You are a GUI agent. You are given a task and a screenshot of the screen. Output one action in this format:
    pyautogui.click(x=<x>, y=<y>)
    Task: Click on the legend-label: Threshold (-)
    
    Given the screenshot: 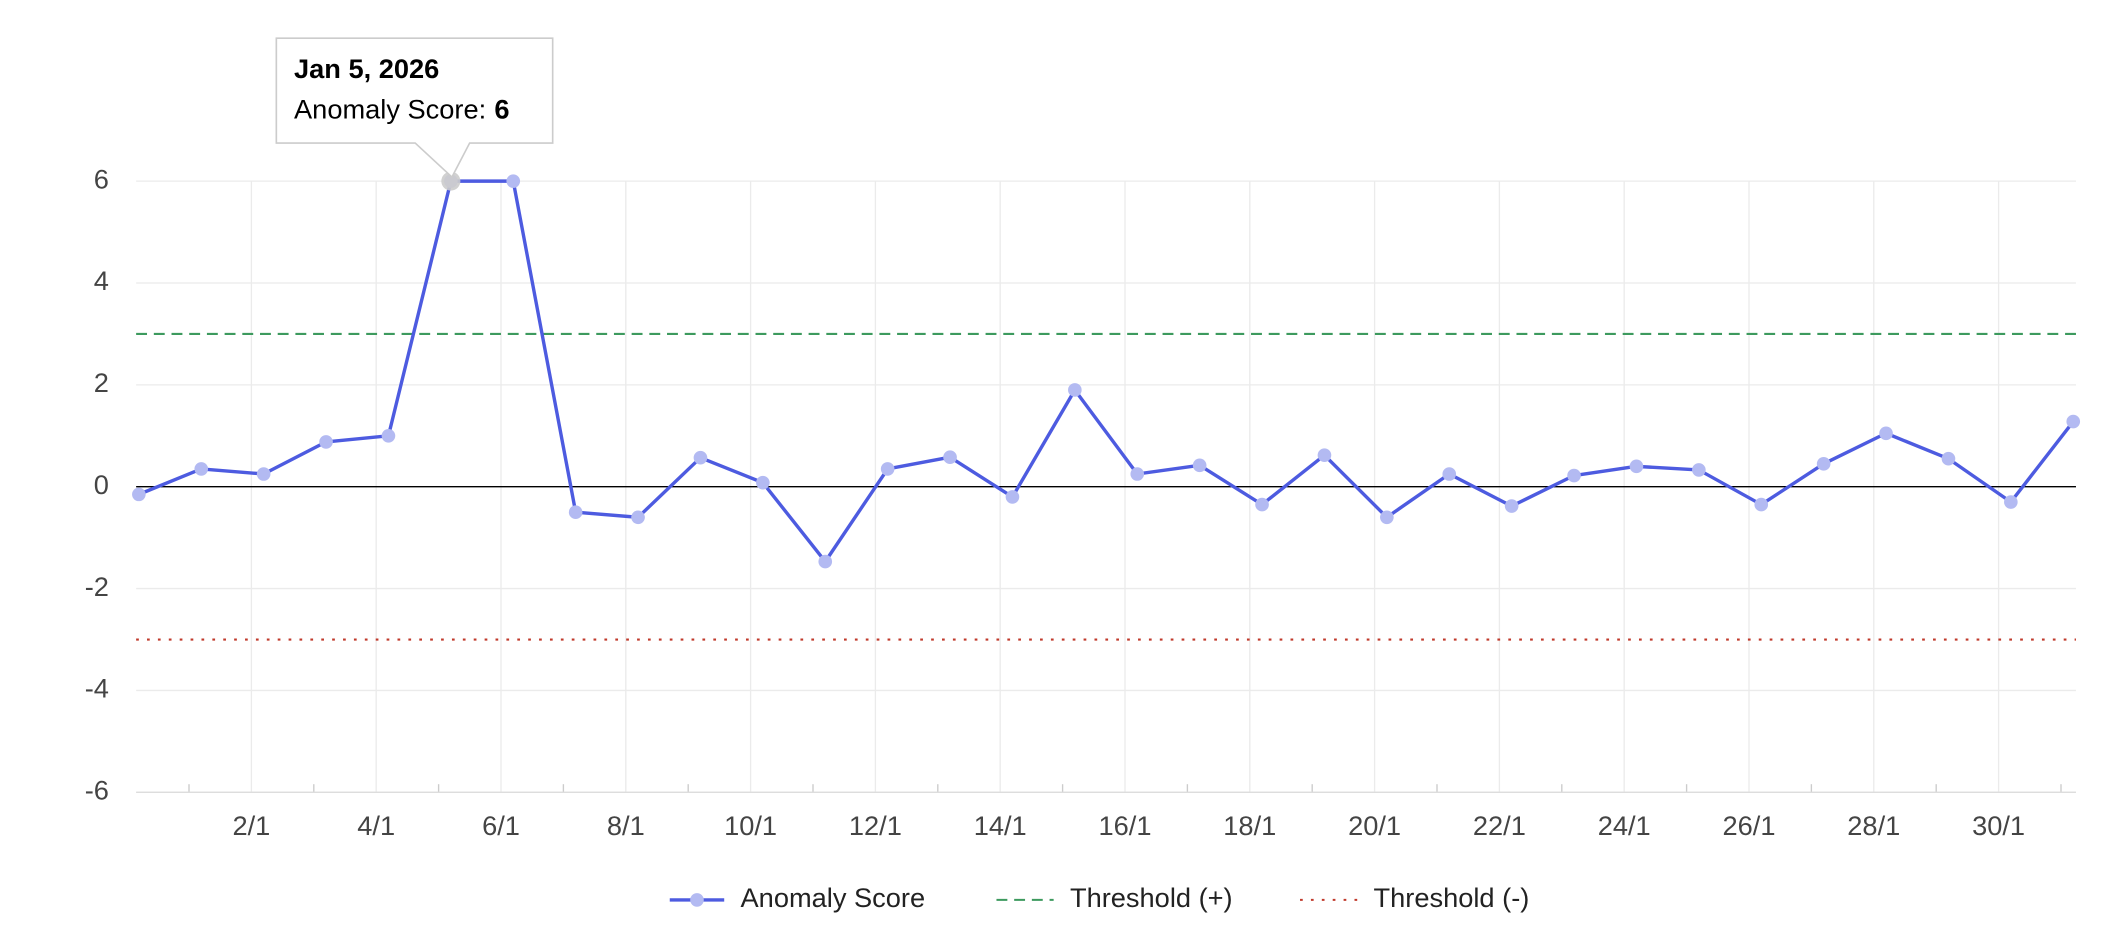 What is the action you would take?
    pyautogui.click(x=1452, y=897)
    